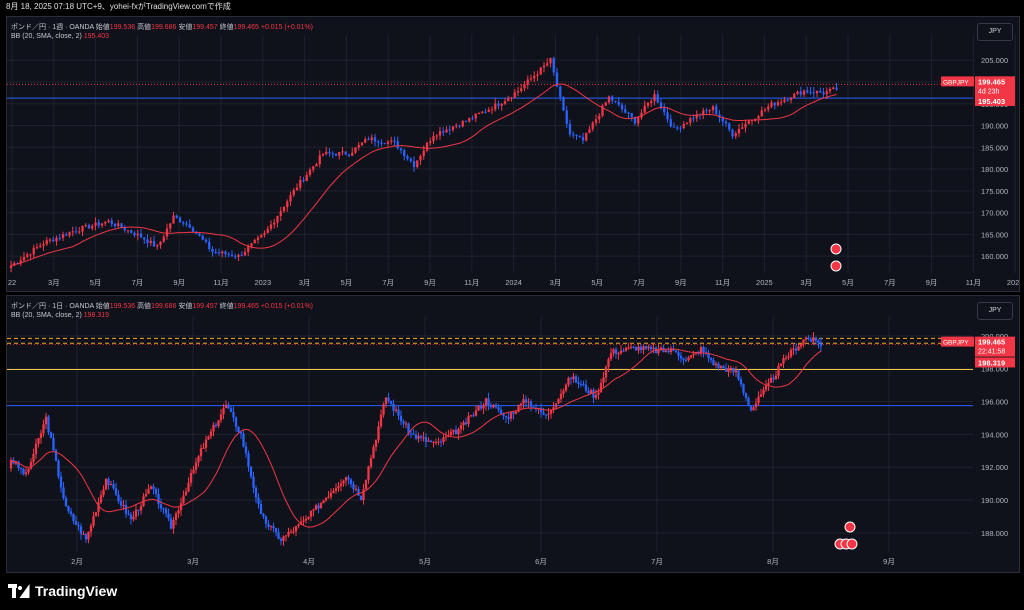 The image size is (1024, 610). I want to click on x-tick-label: 11月, so click(973, 282).